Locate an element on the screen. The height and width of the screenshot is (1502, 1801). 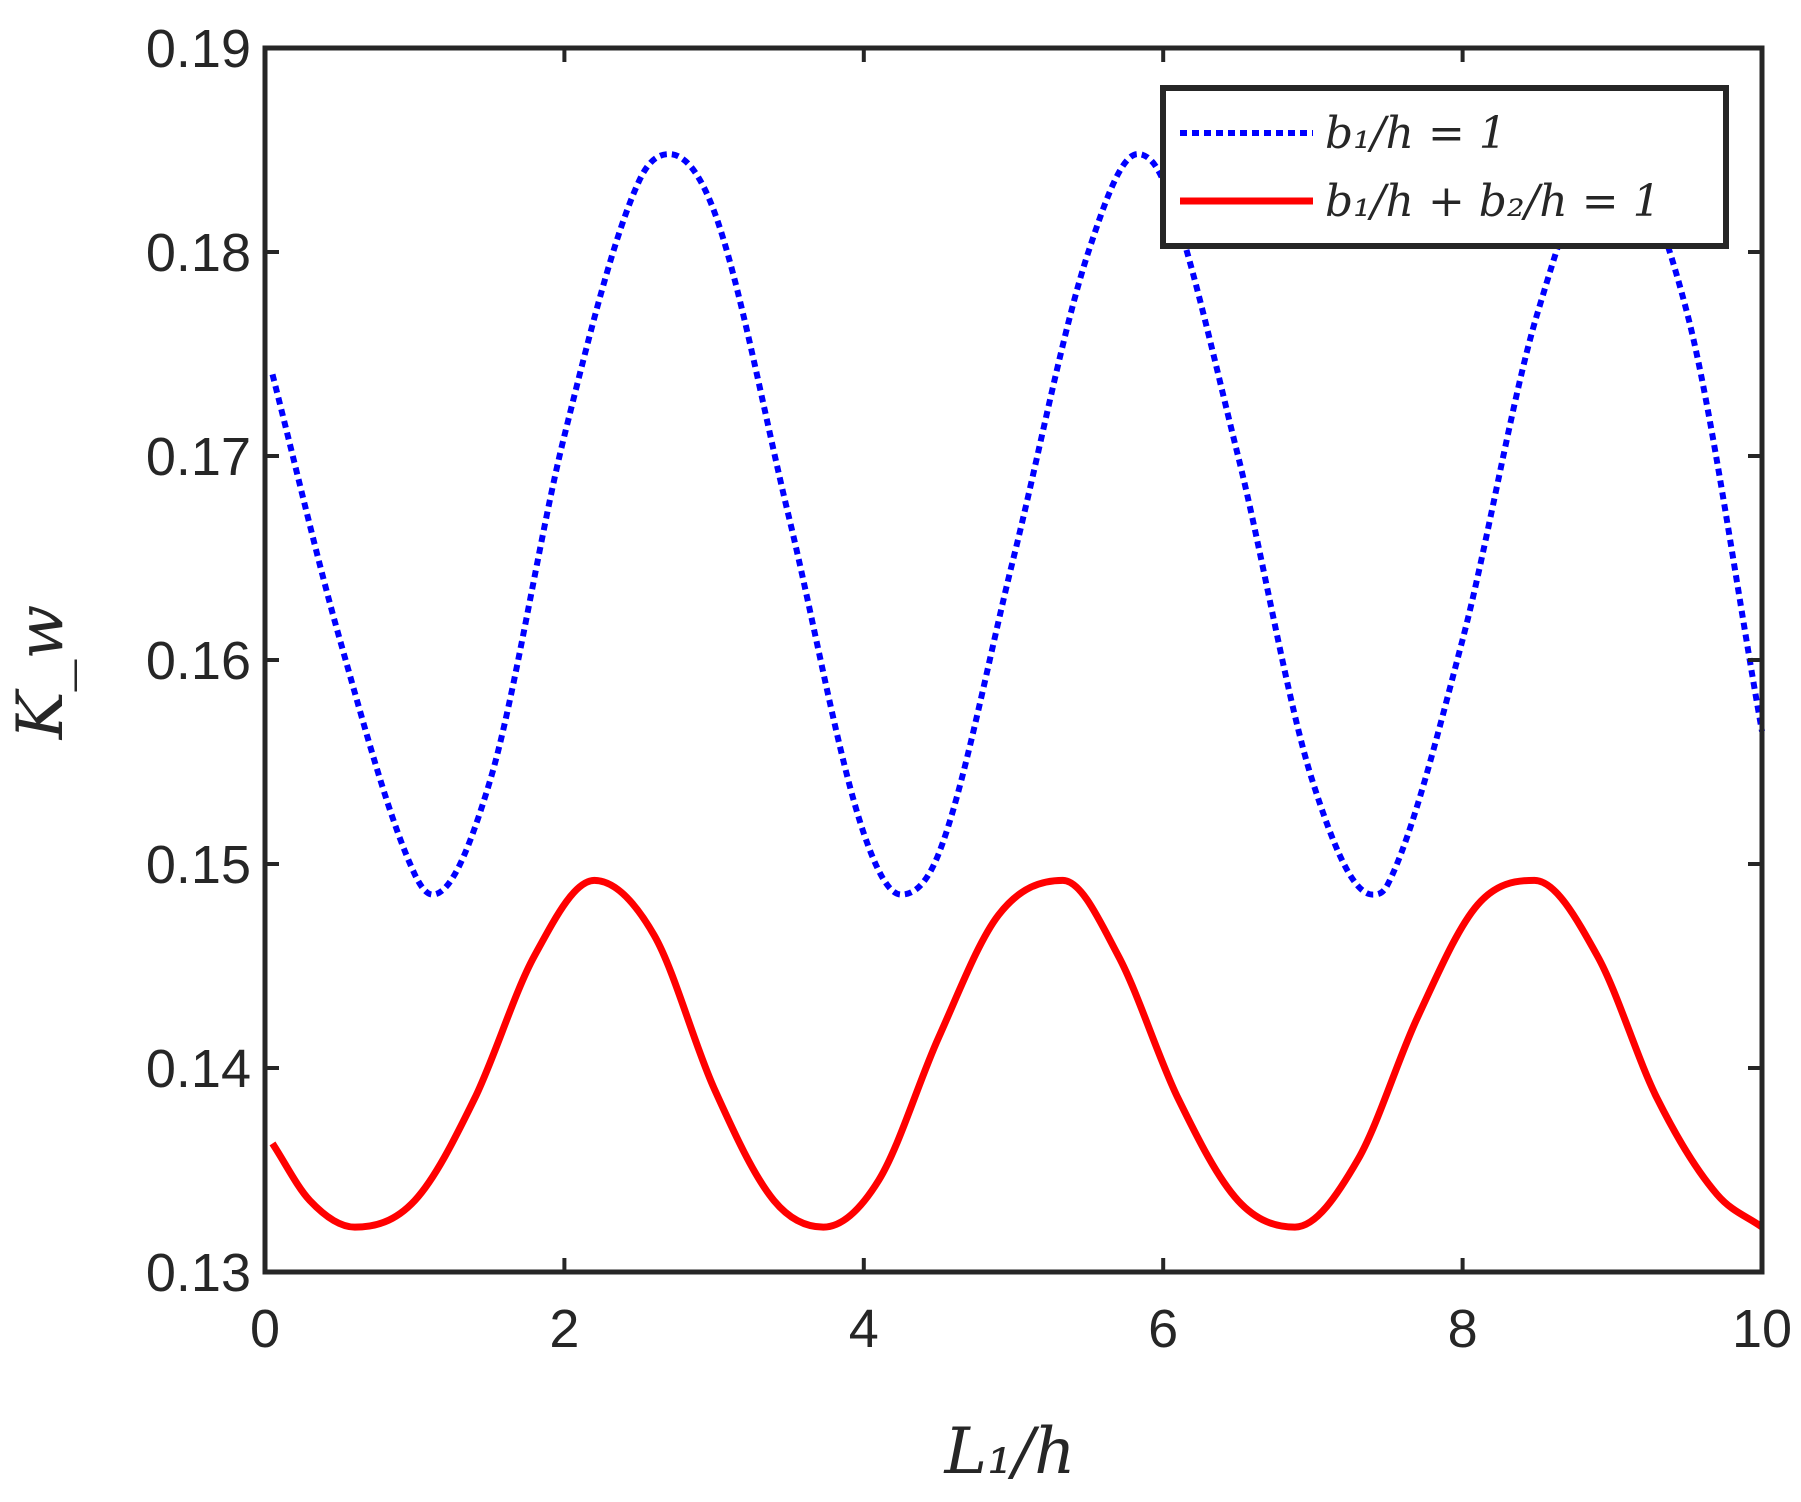
y-axis-label: K_w is located at coordinates (41, 673).